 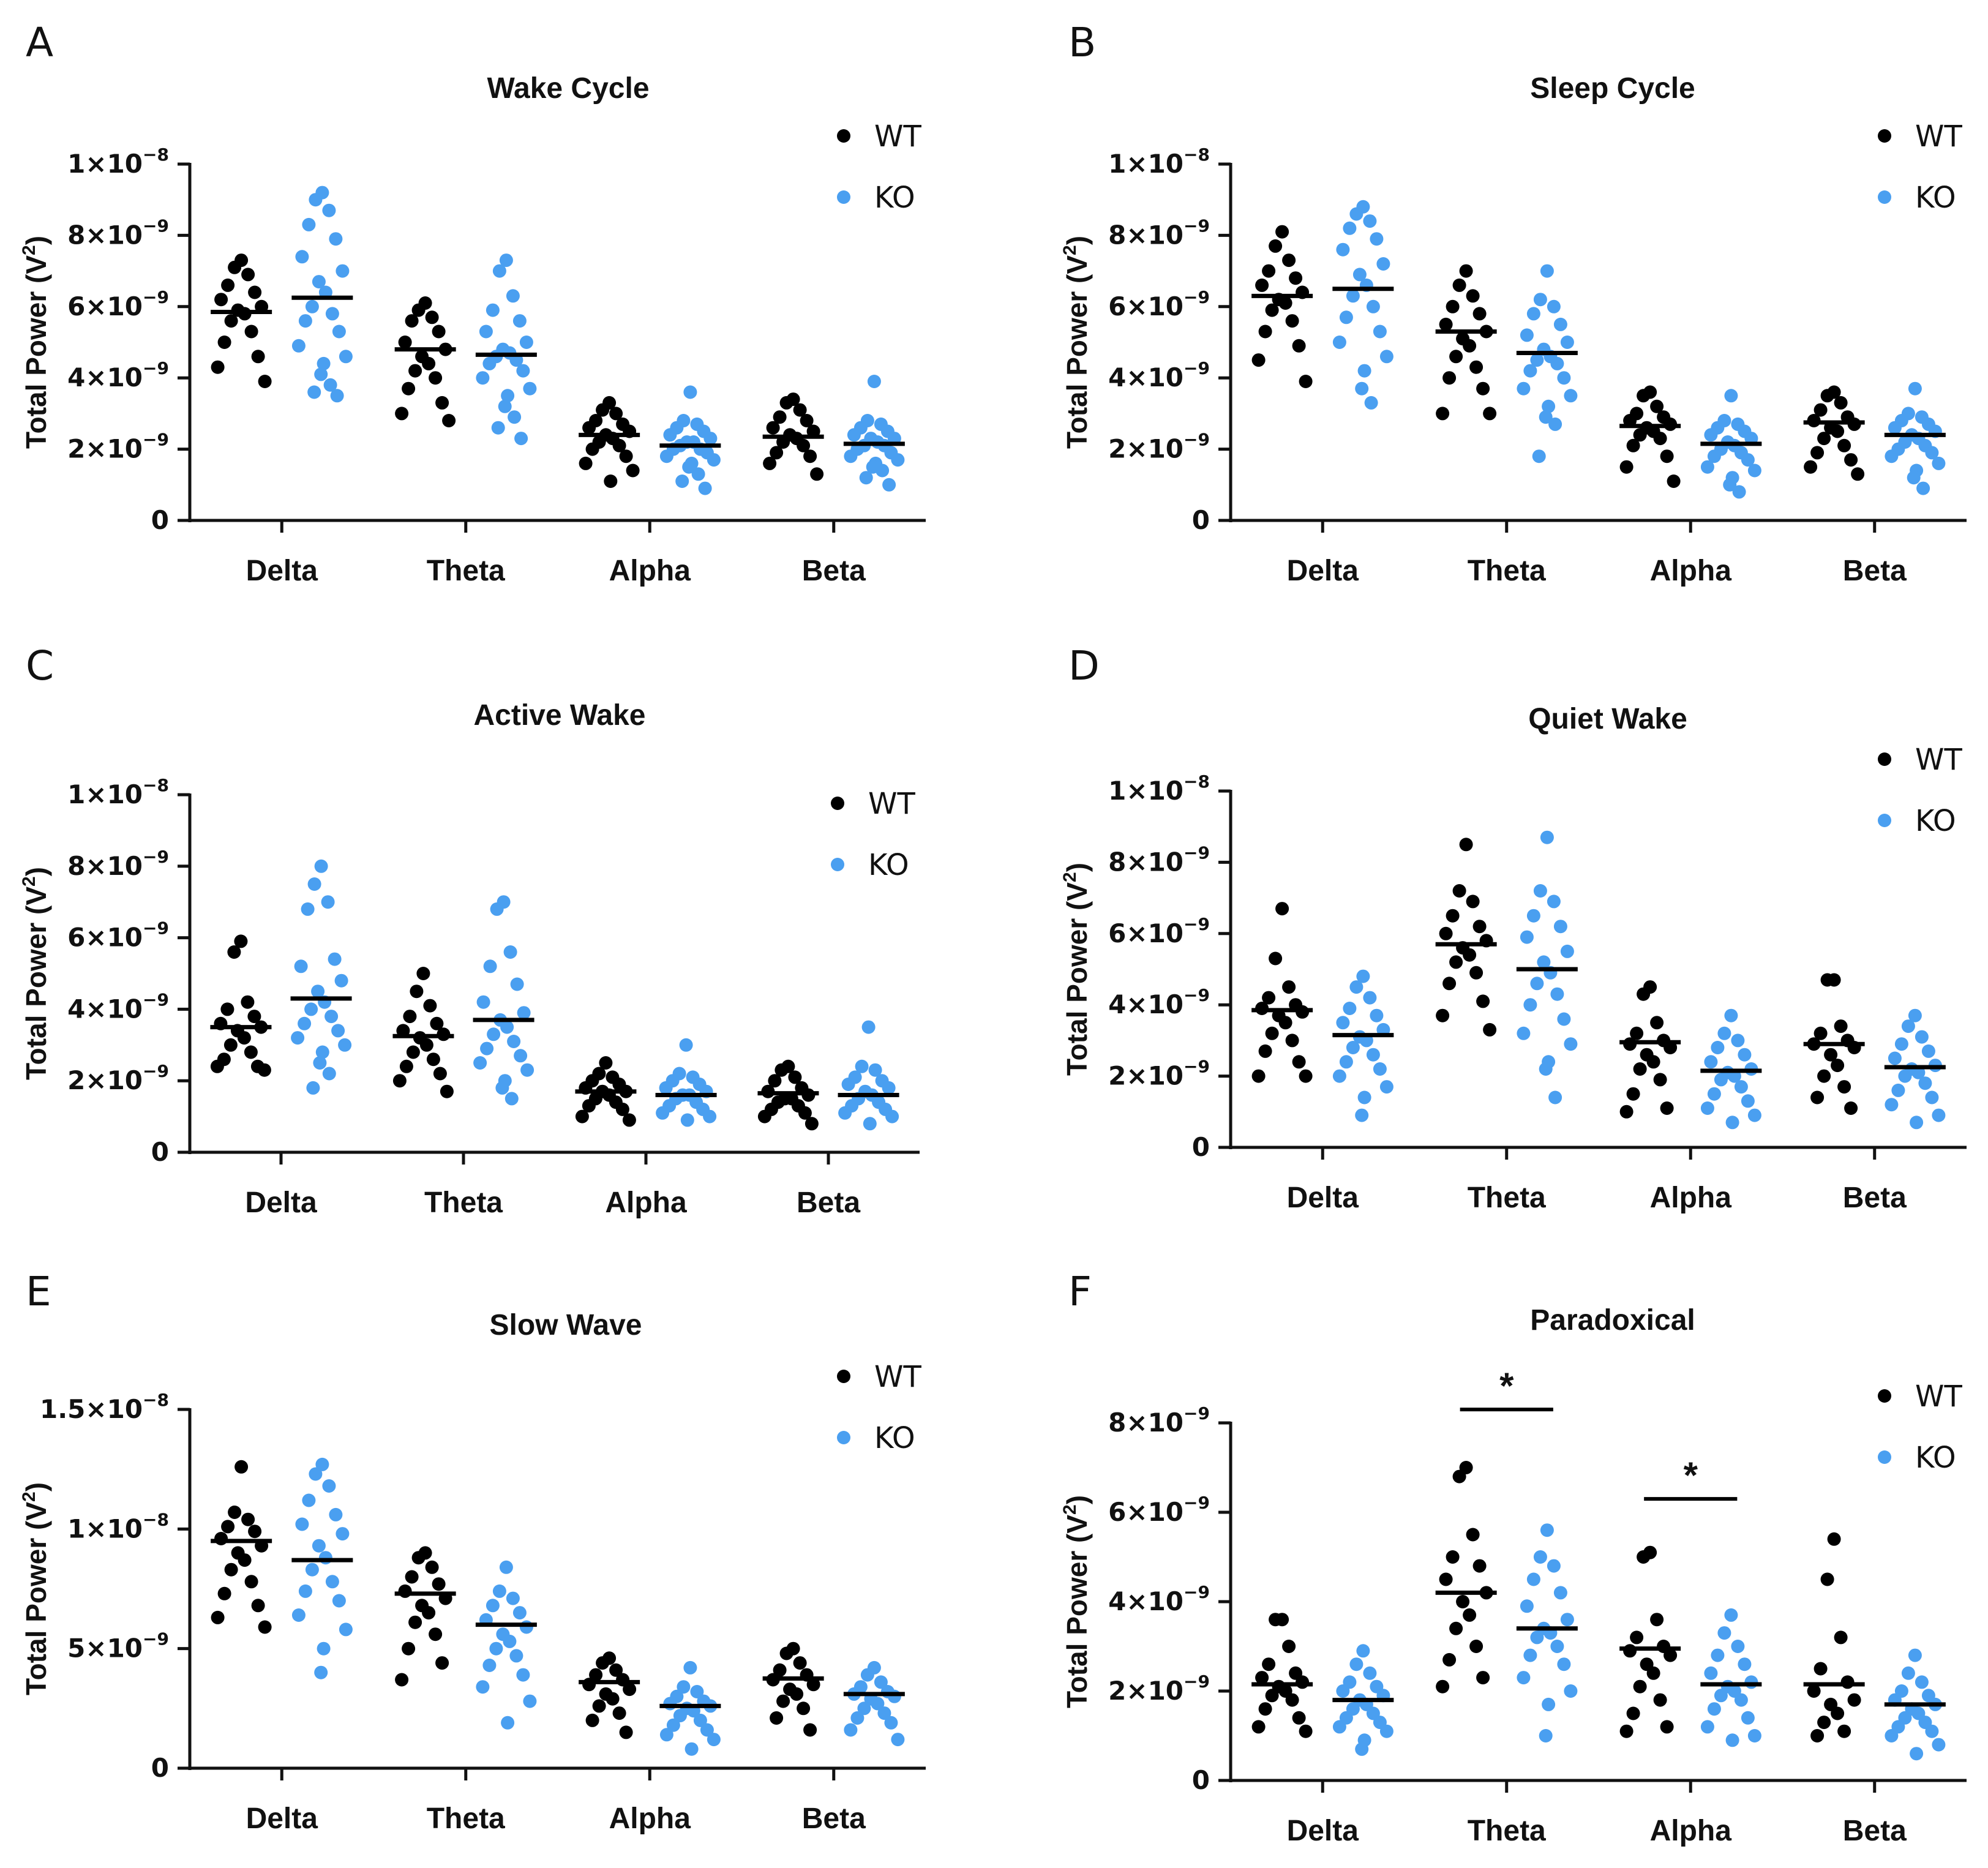 I want to click on y-tick-label: 6×10⁻⁹, so click(x=1159, y=304).